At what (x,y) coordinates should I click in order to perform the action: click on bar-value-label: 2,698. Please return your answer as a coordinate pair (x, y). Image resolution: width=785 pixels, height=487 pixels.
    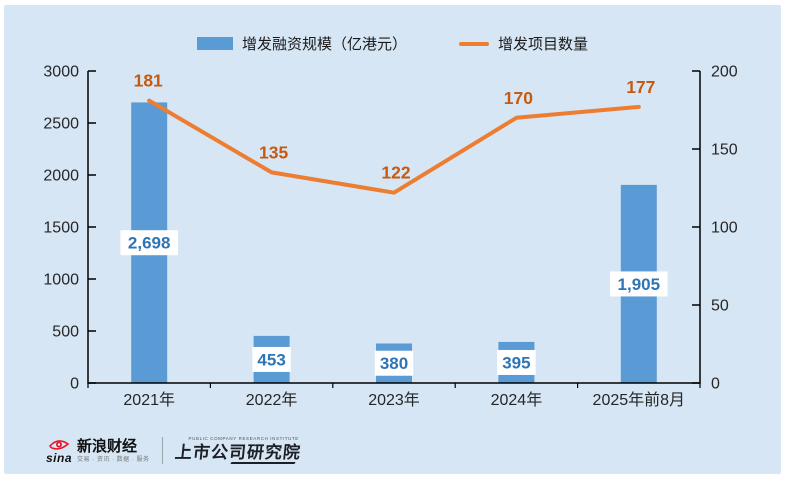
    Looking at the image, I should click on (149, 243).